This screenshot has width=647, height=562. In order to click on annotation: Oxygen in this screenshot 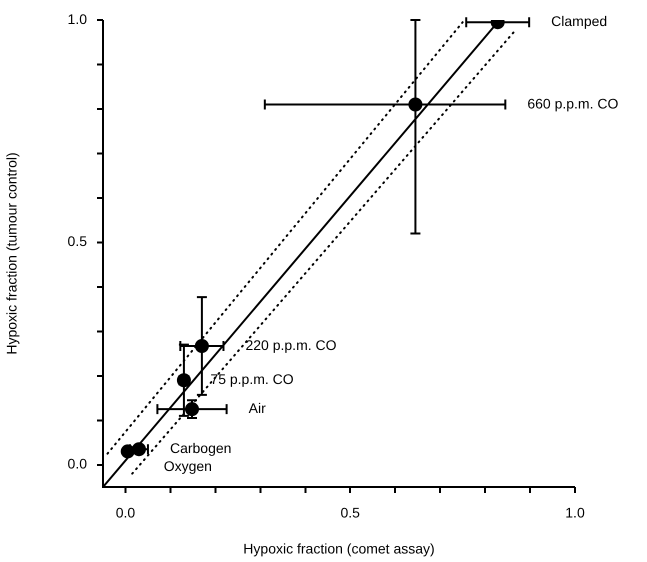, I will do `click(188, 466)`.